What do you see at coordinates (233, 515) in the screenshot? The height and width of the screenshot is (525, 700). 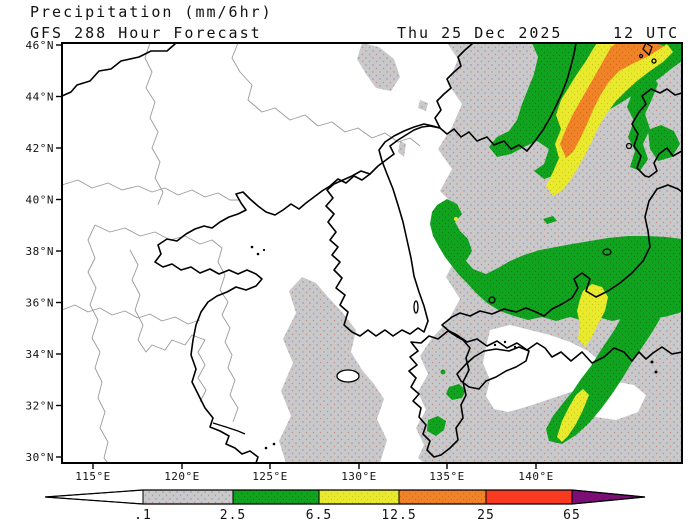 I see `colorbar-label: 2.5` at bounding box center [233, 515].